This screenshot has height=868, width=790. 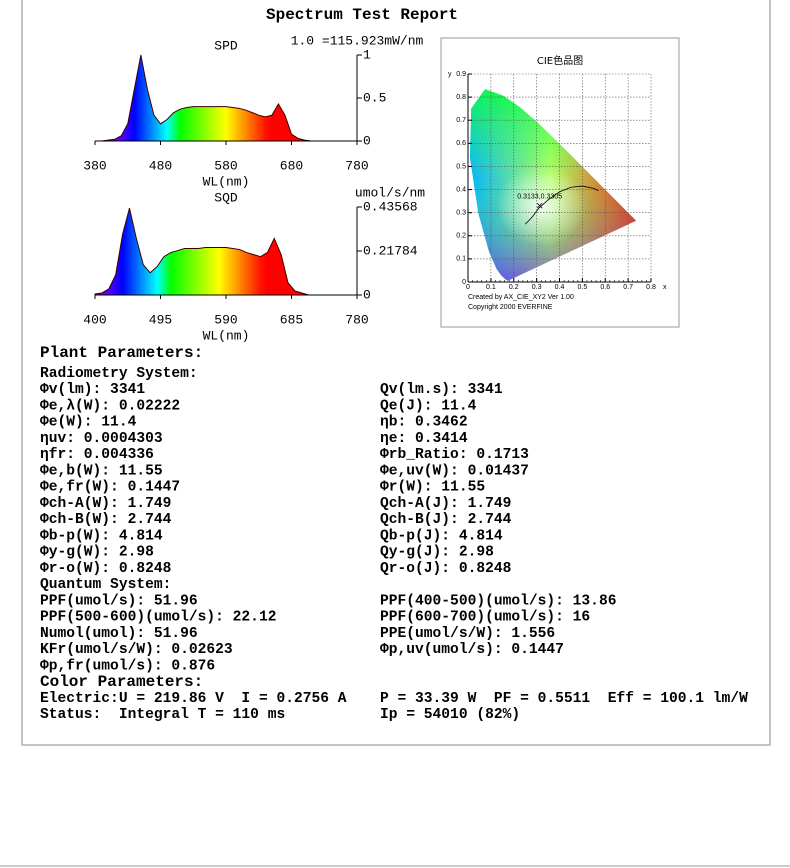 What do you see at coordinates (514, 287) in the screenshot?
I see `x-tick-label: 0.2` at bounding box center [514, 287].